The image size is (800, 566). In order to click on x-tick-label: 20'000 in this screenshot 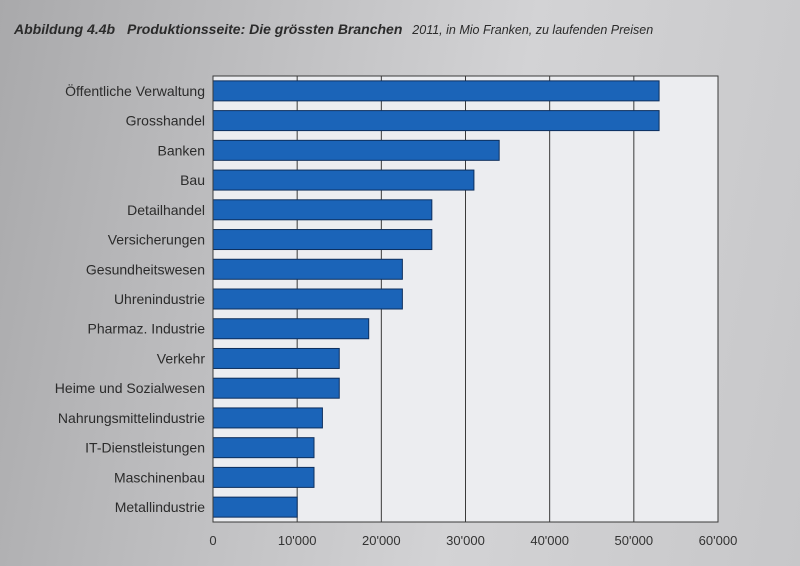, I will do `click(381, 540)`.